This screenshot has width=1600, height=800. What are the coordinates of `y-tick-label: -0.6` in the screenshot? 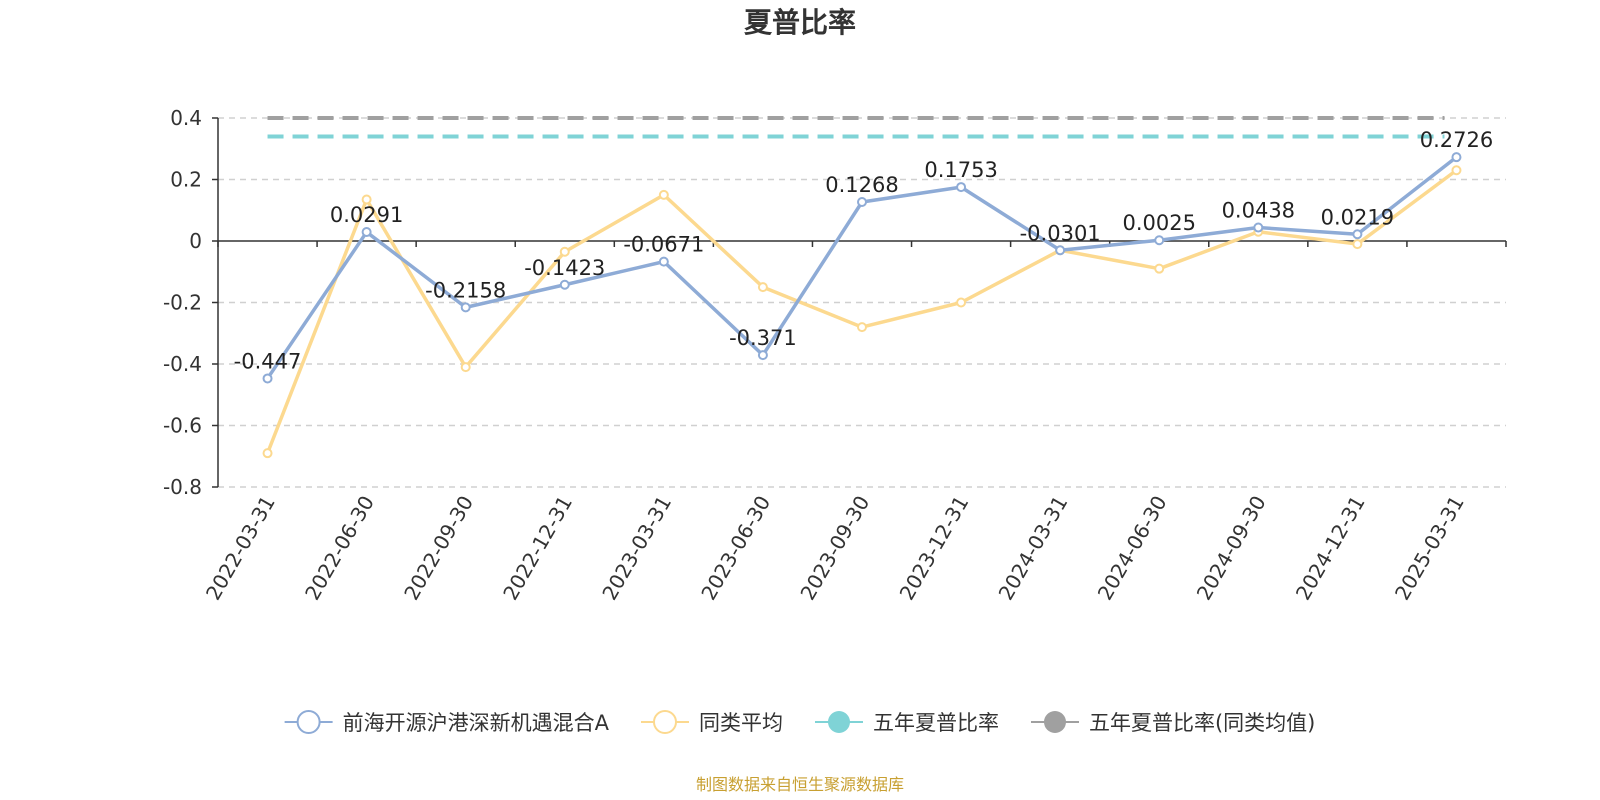 It's located at (182, 426).